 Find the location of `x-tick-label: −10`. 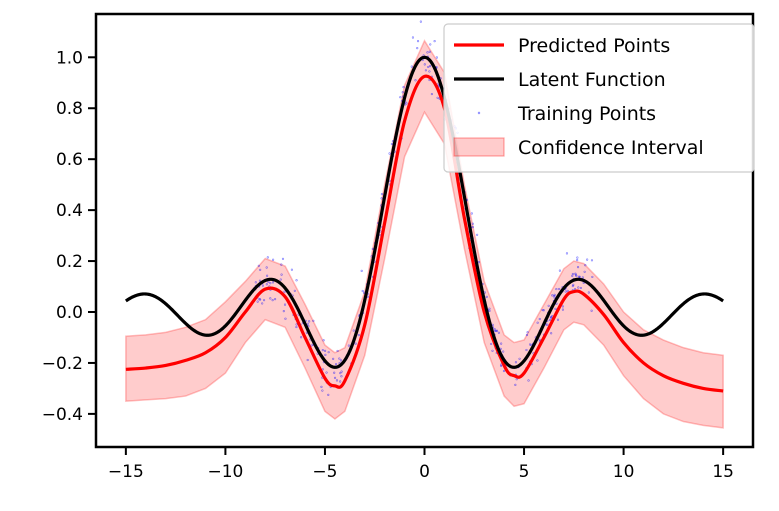

x-tick-label: −10 is located at coordinates (225, 472).